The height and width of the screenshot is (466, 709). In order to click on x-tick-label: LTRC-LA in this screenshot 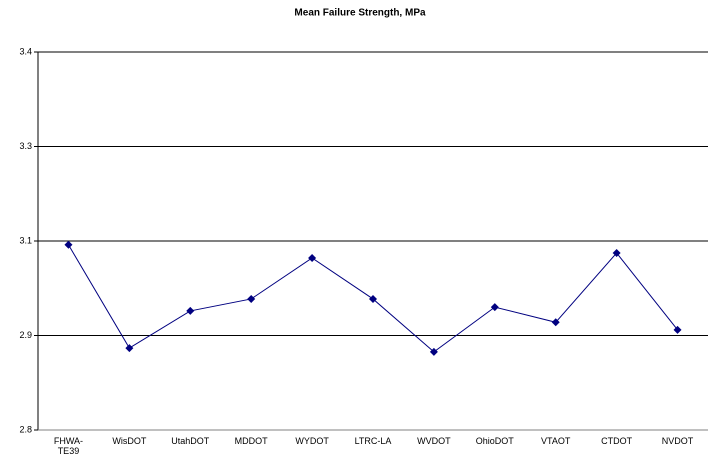, I will do `click(373, 441)`.